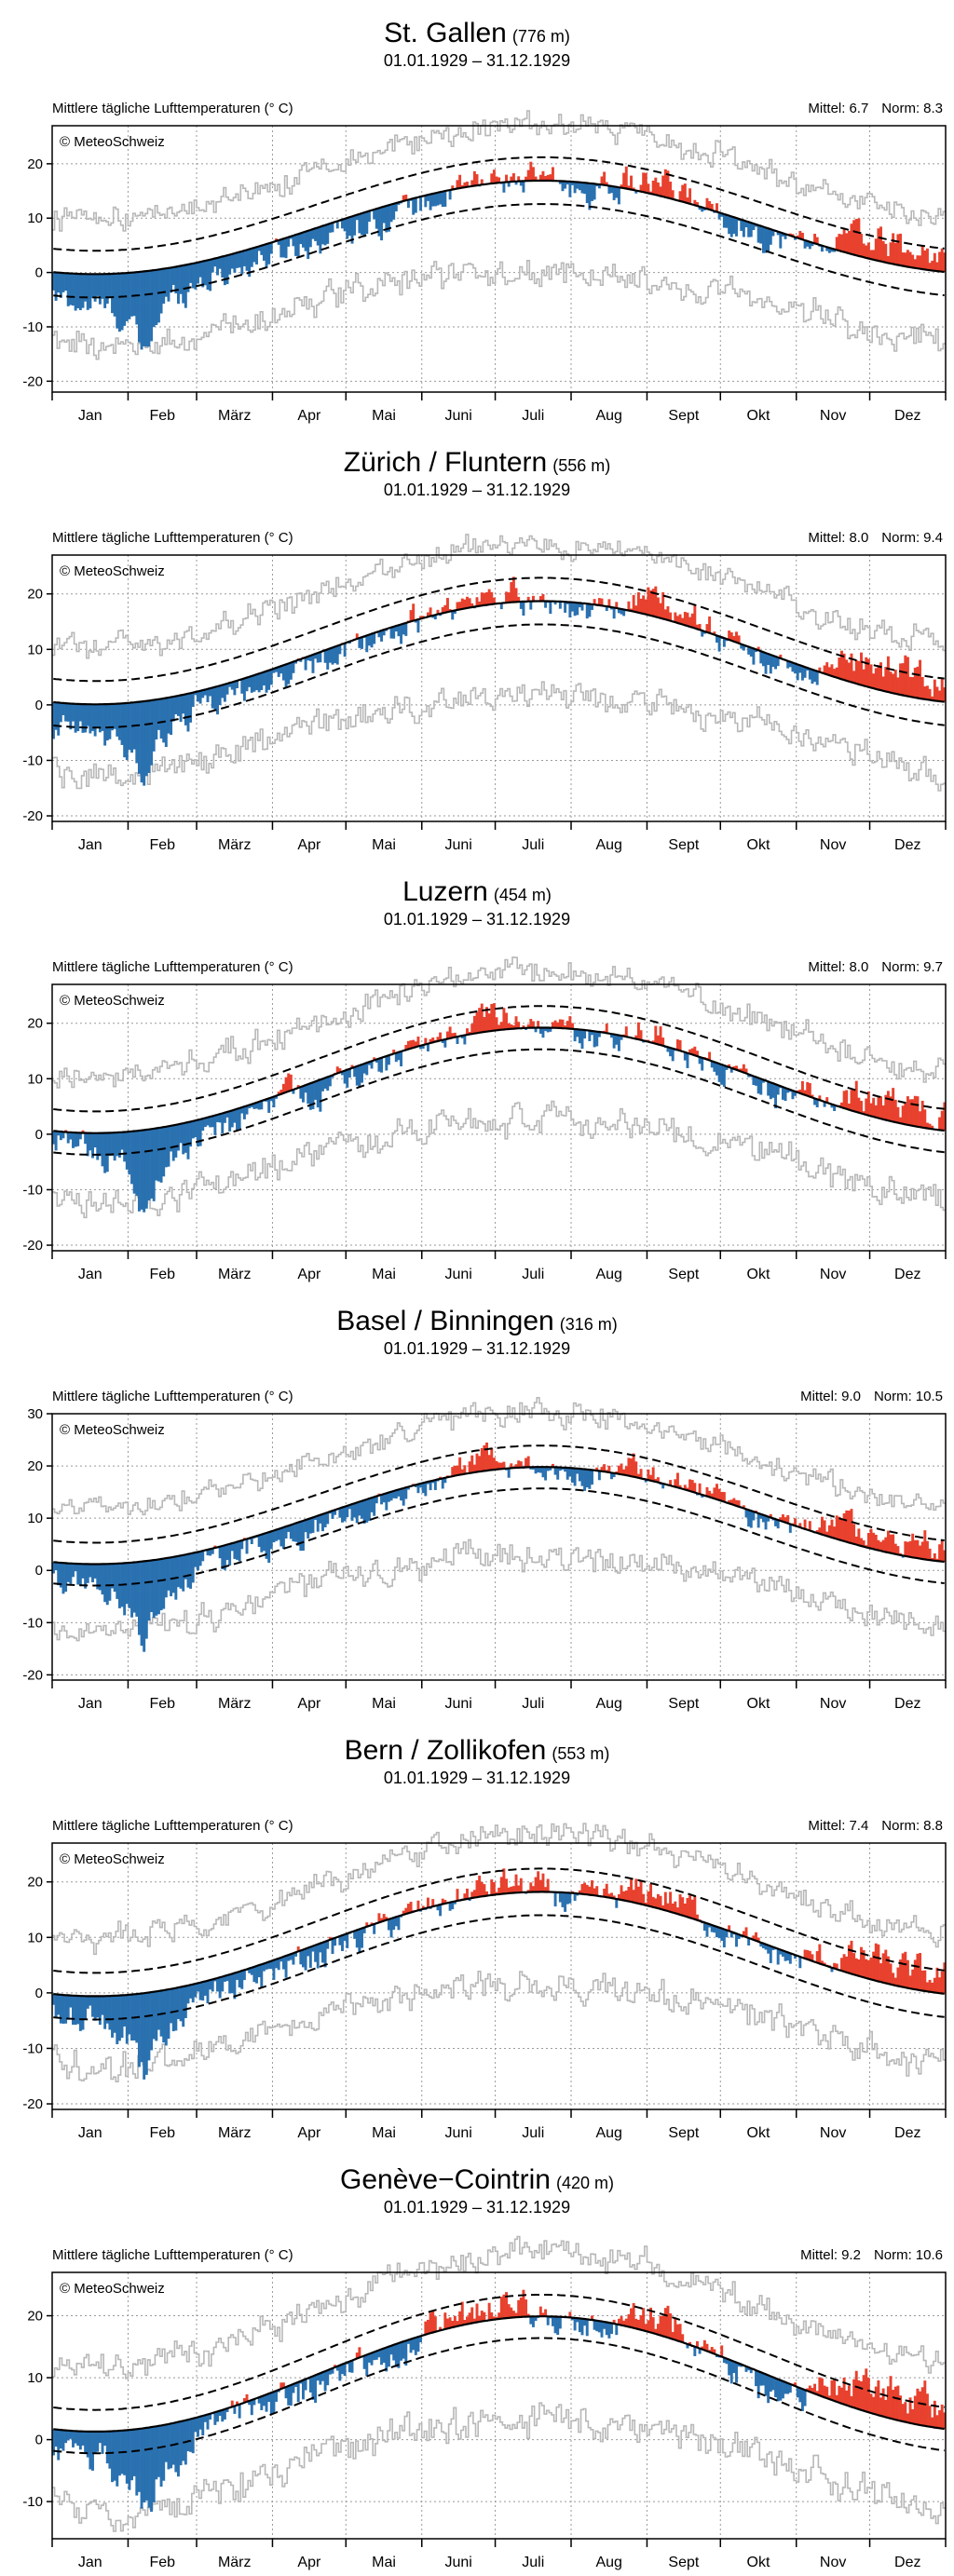  I want to click on norm-line, so click(499, 653).